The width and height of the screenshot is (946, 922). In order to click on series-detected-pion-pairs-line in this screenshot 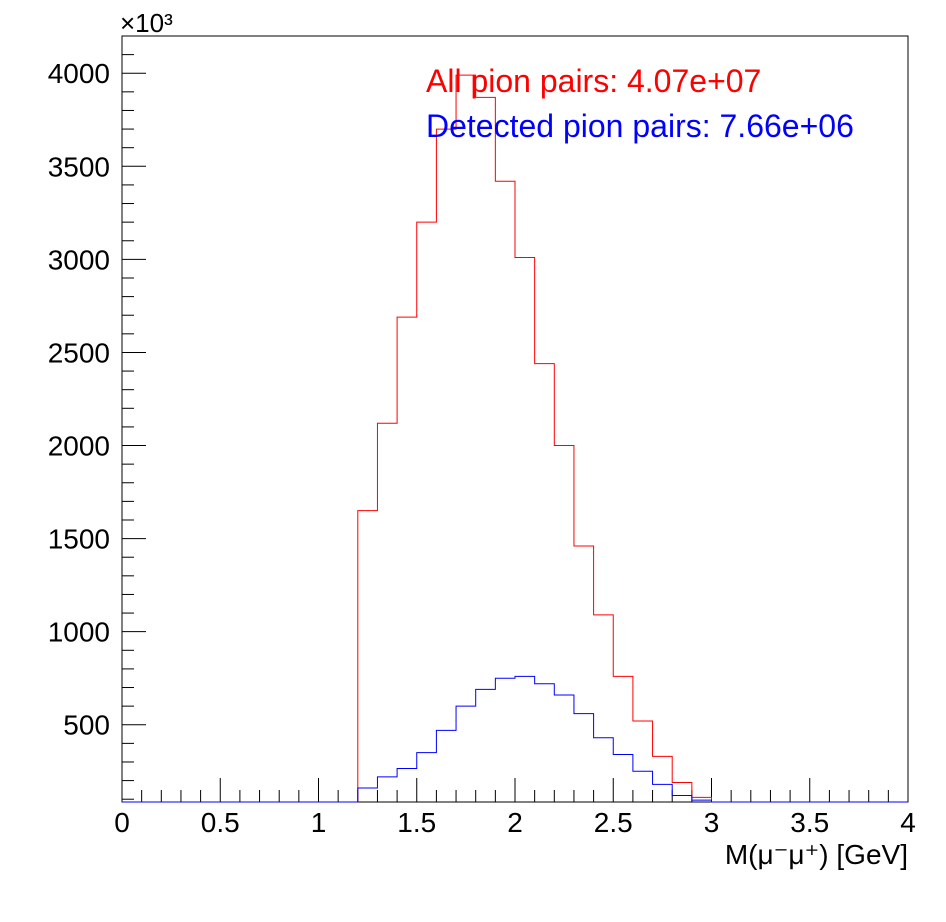, I will do `click(515, 739)`.